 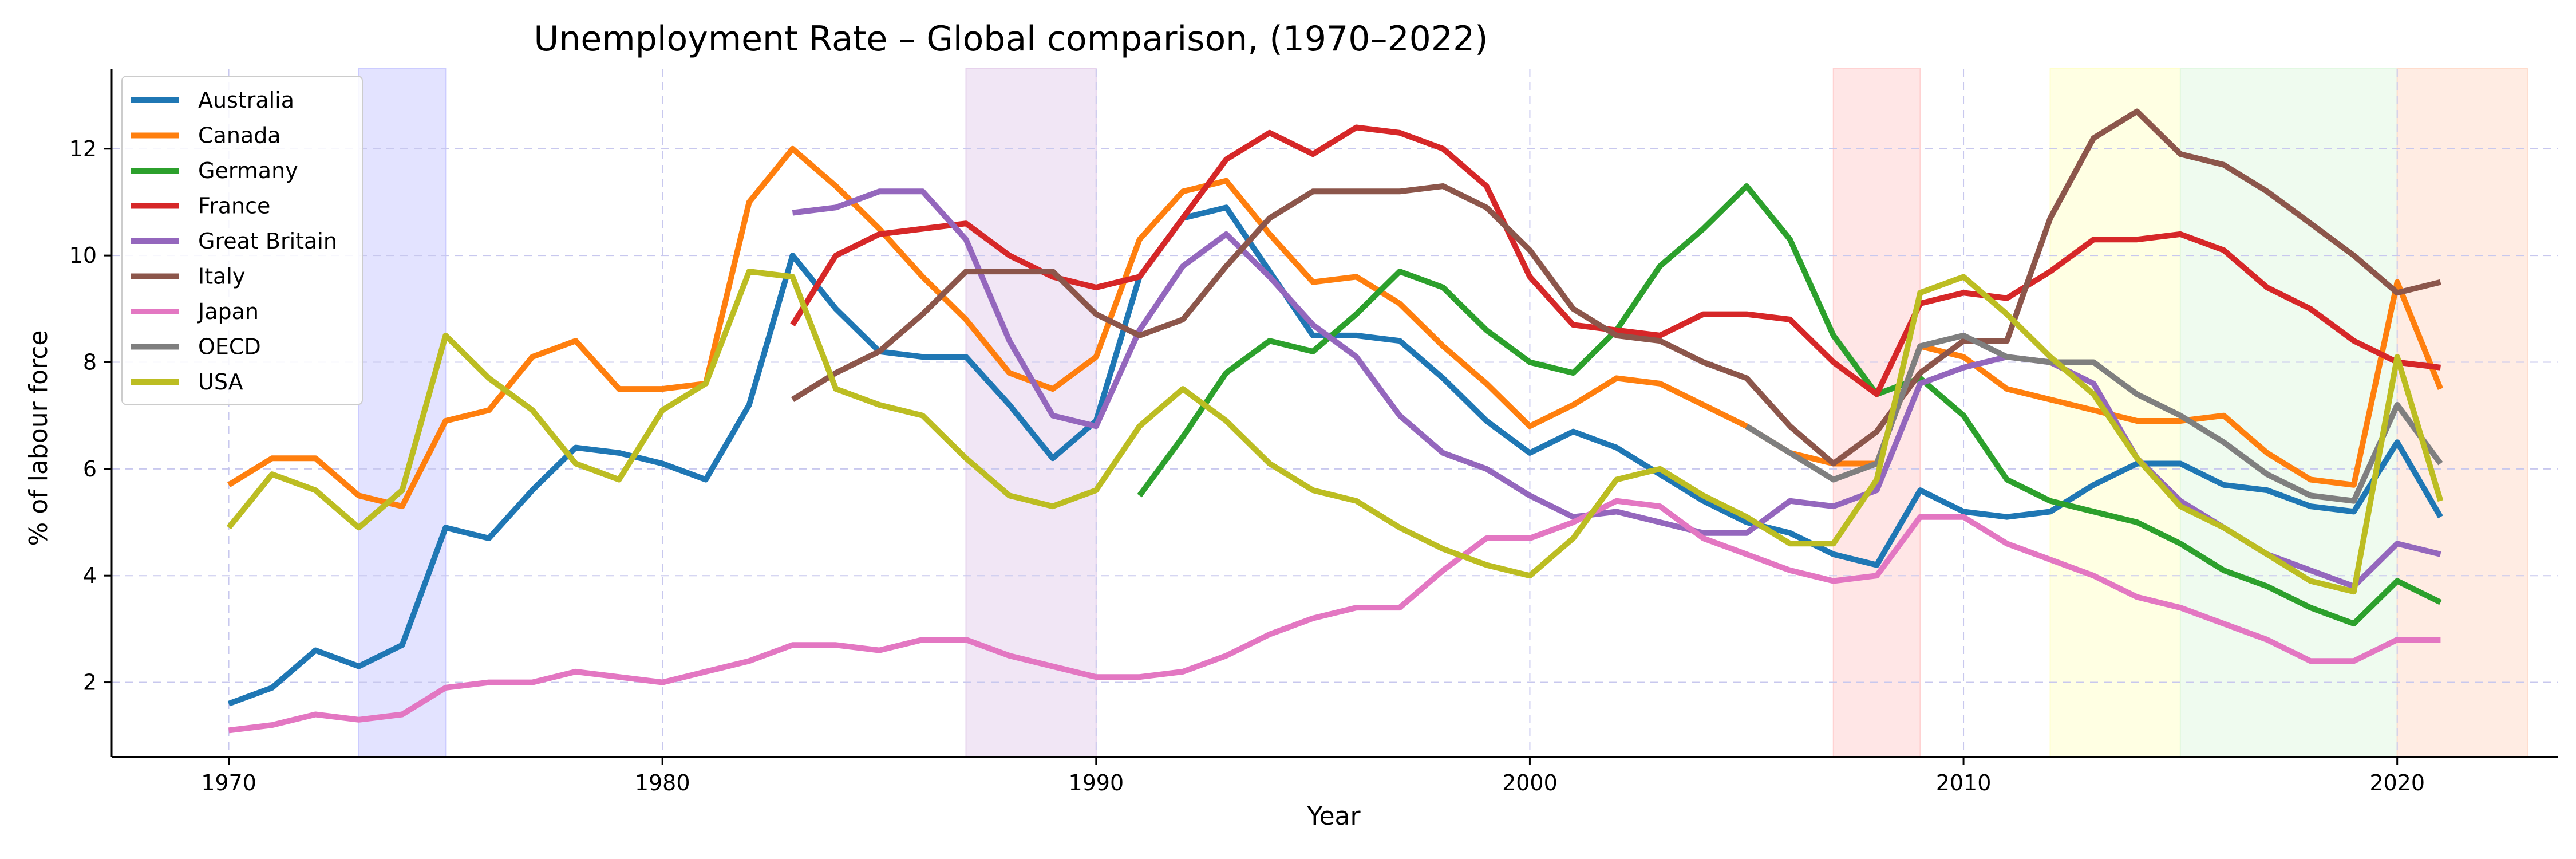 I want to click on legend-label-oecd: OECD, so click(x=229, y=347).